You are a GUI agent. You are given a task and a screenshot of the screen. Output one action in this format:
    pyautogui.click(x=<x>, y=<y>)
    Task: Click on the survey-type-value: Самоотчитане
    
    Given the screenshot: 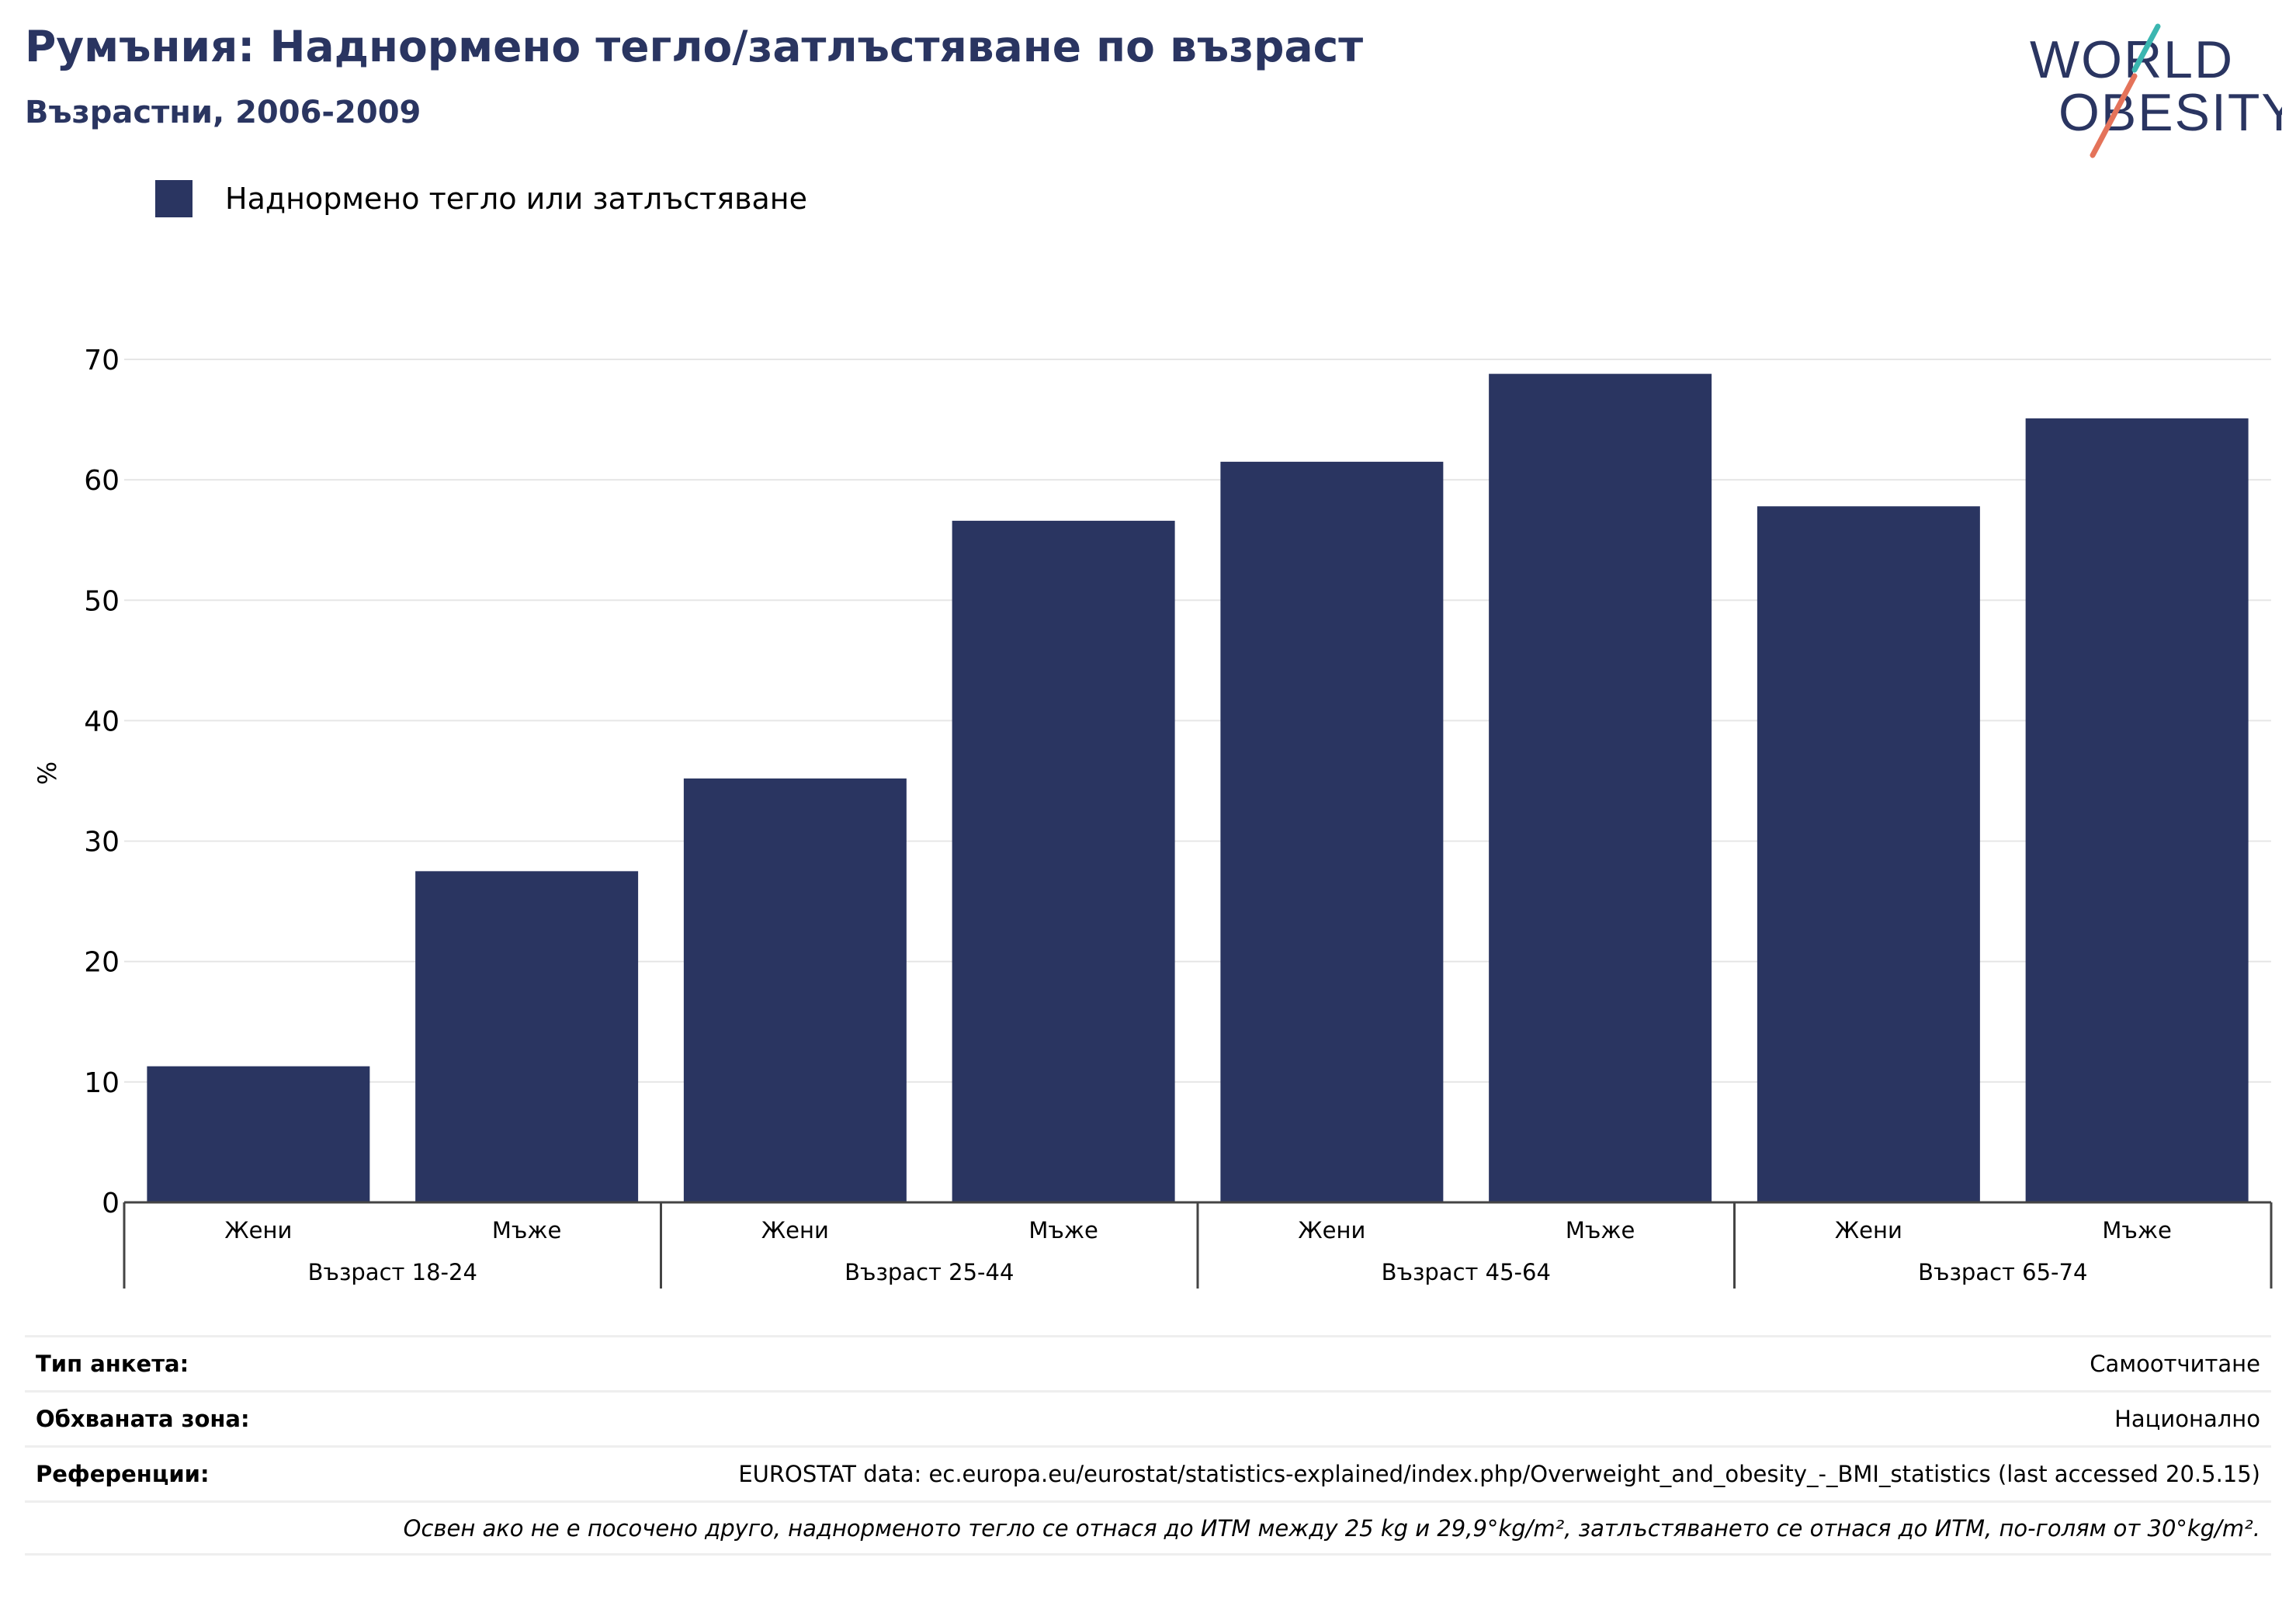 What is the action you would take?
    pyautogui.click(x=2175, y=1364)
    